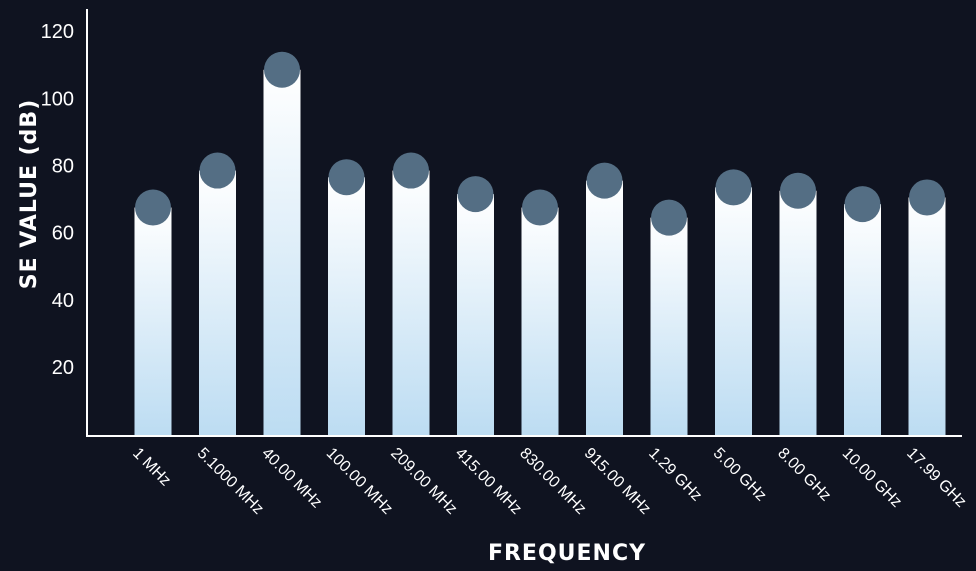  What do you see at coordinates (872, 478) in the screenshot?
I see `x-tick-label: 10.00 GHz` at bounding box center [872, 478].